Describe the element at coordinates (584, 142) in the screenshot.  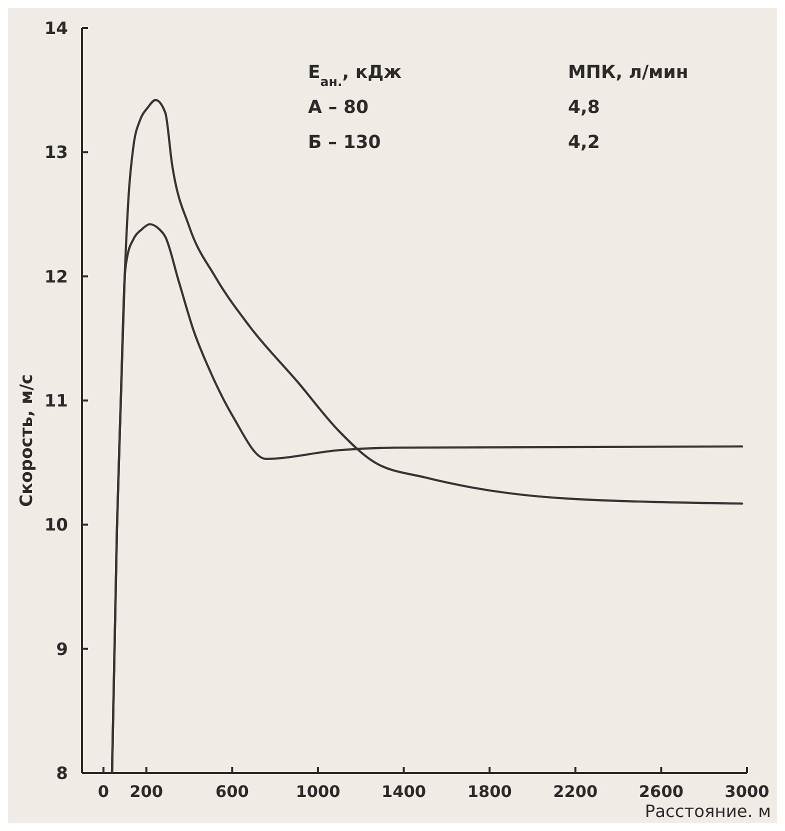
I see `annotation: 4,2` at that location.